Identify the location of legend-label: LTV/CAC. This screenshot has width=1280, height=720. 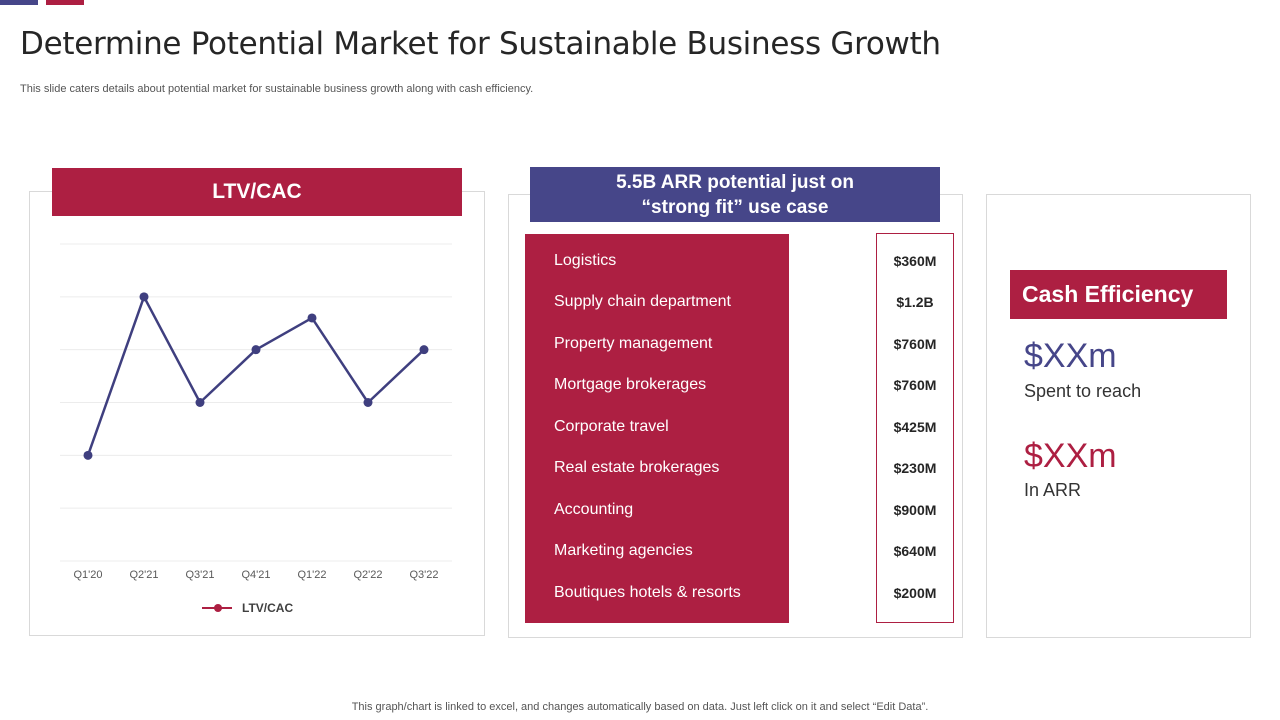
(267, 608).